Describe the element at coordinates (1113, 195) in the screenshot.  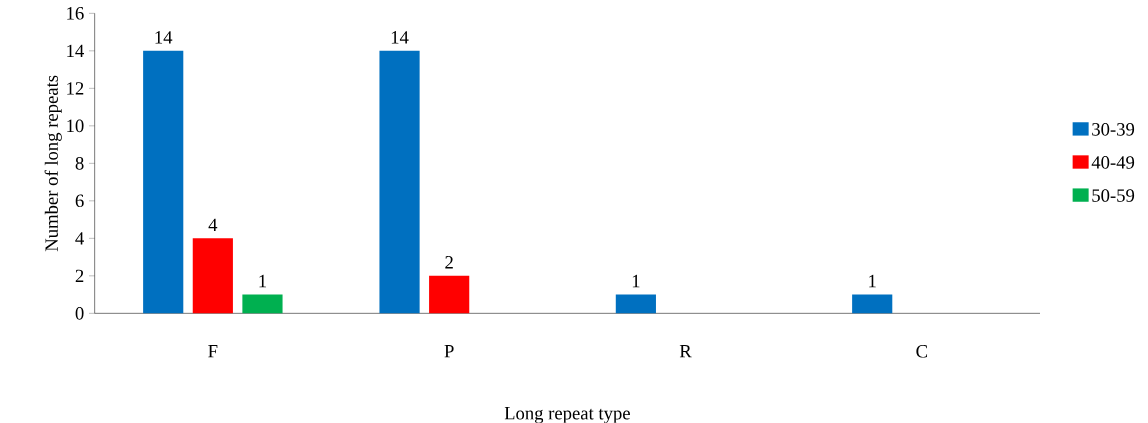
I see `legend-label: 50-59` at that location.